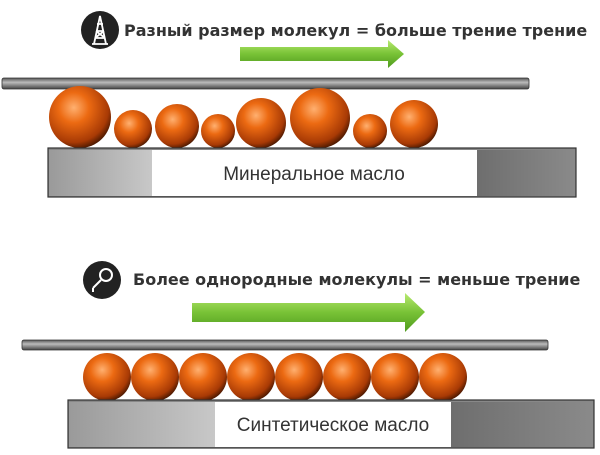  What do you see at coordinates (100, 30) in the screenshot?
I see `oil-derrick-icon` at bounding box center [100, 30].